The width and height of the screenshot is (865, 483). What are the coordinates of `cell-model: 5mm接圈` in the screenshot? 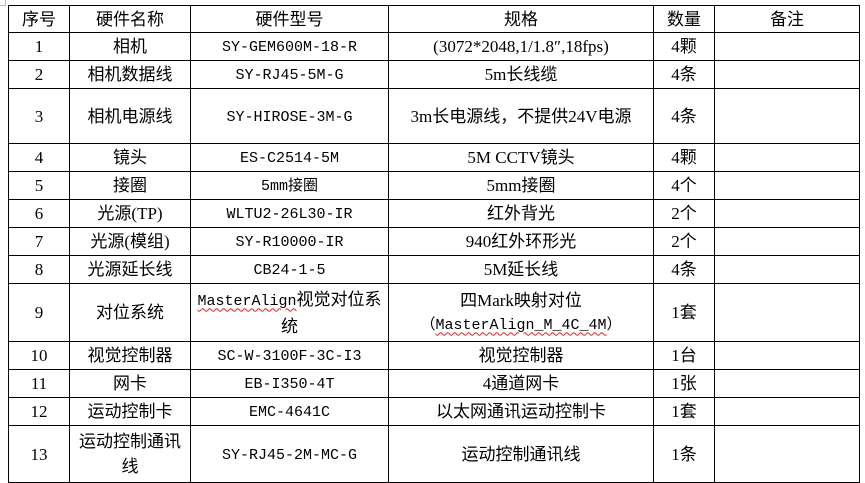 It's located at (289, 185).